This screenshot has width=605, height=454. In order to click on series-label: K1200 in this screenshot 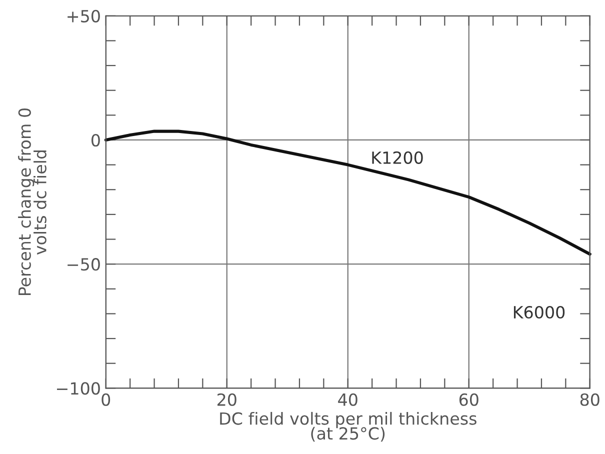, I will do `click(397, 157)`.